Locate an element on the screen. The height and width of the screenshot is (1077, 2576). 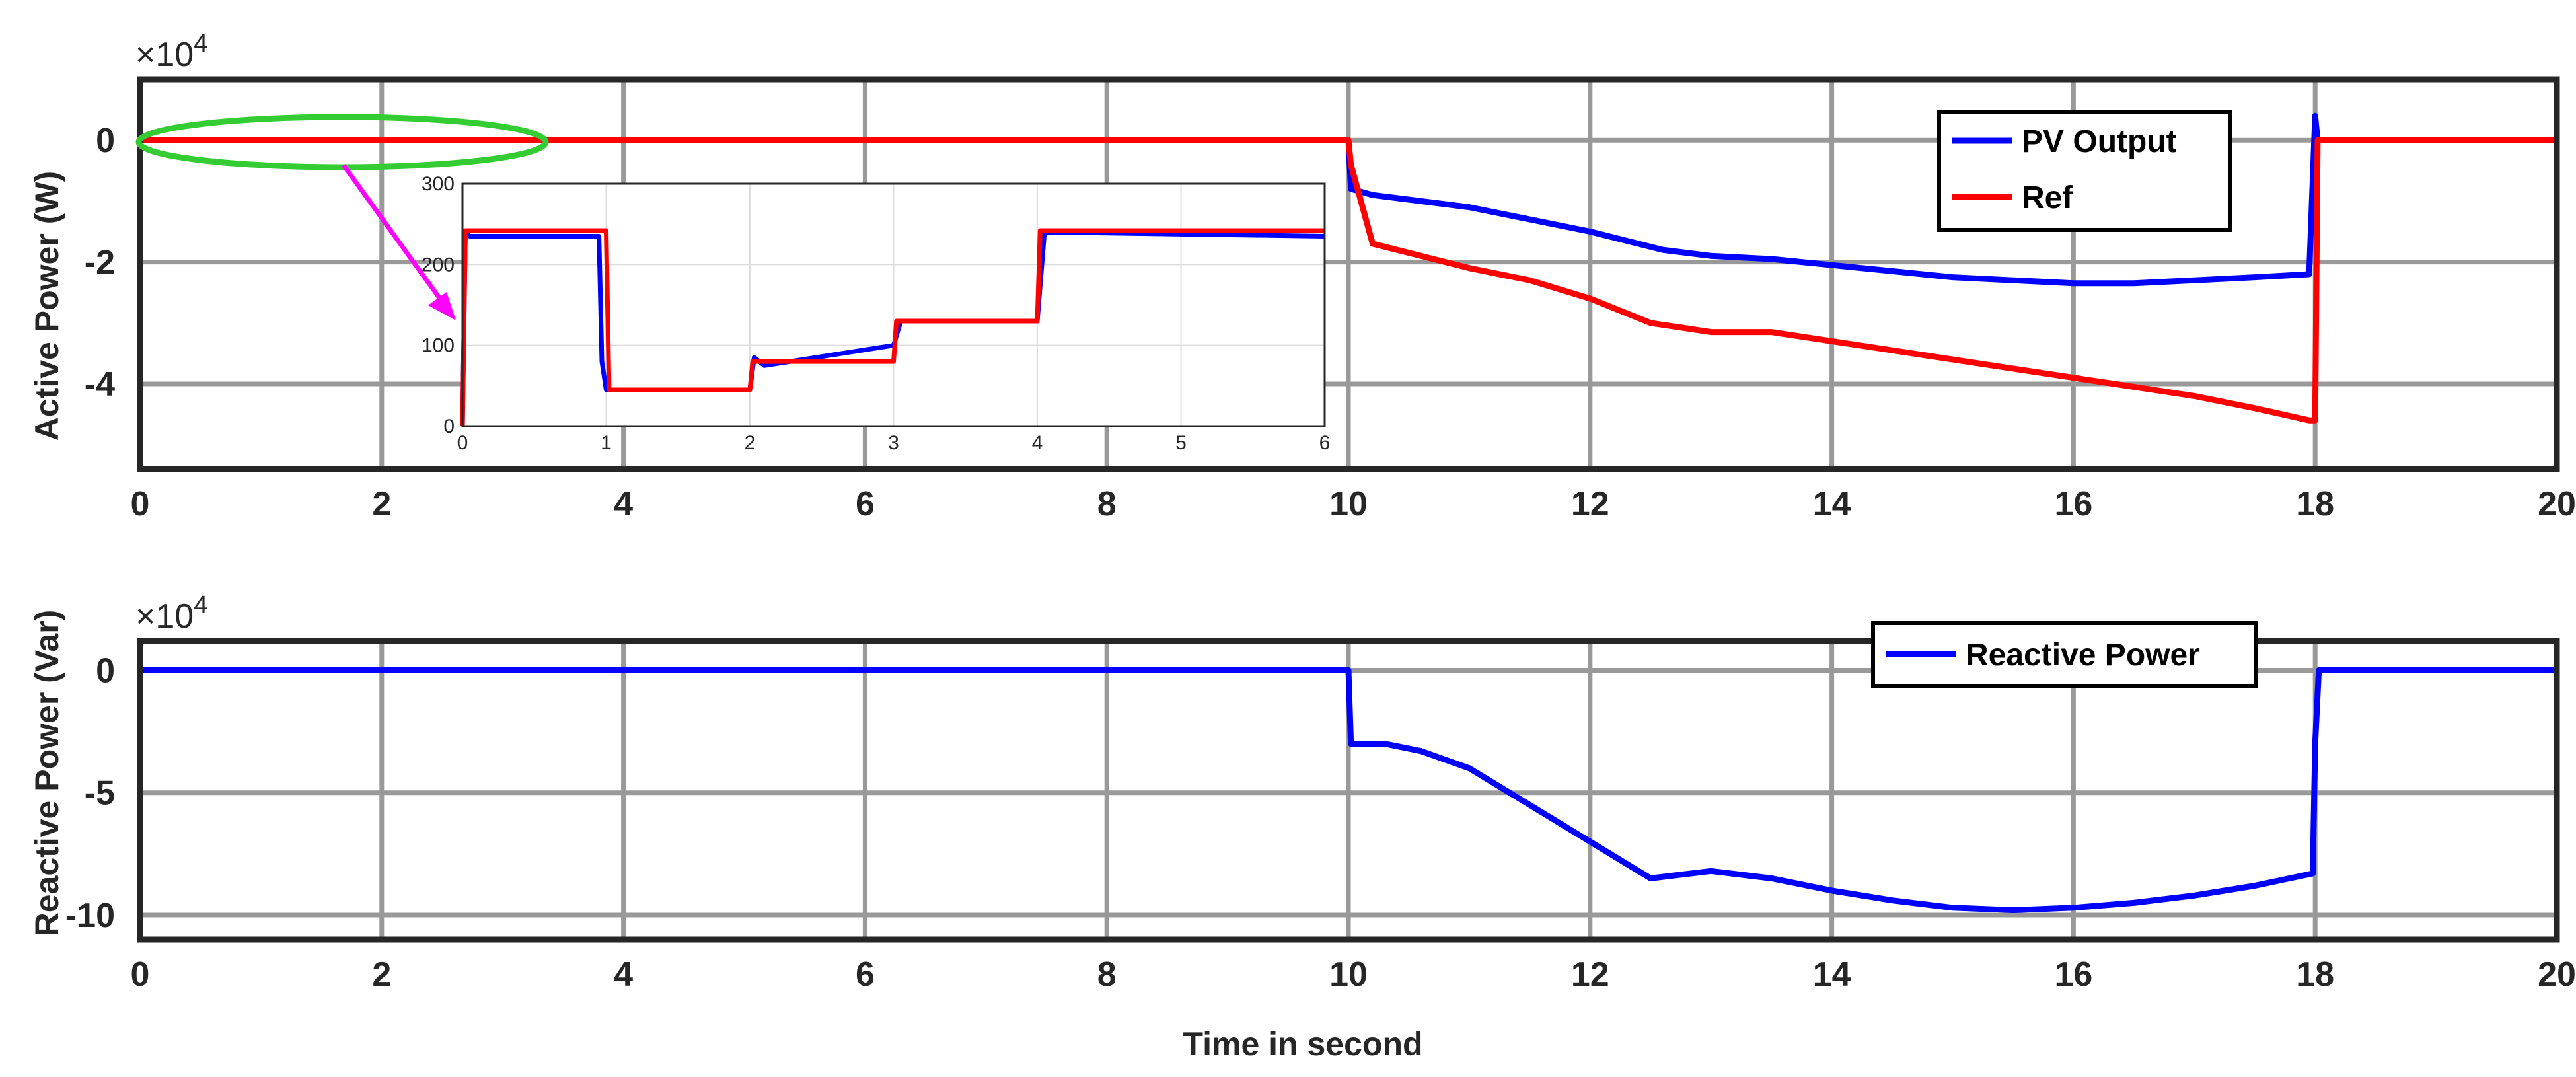
bottom-y-tick-label: -5 is located at coordinates (100, 793).